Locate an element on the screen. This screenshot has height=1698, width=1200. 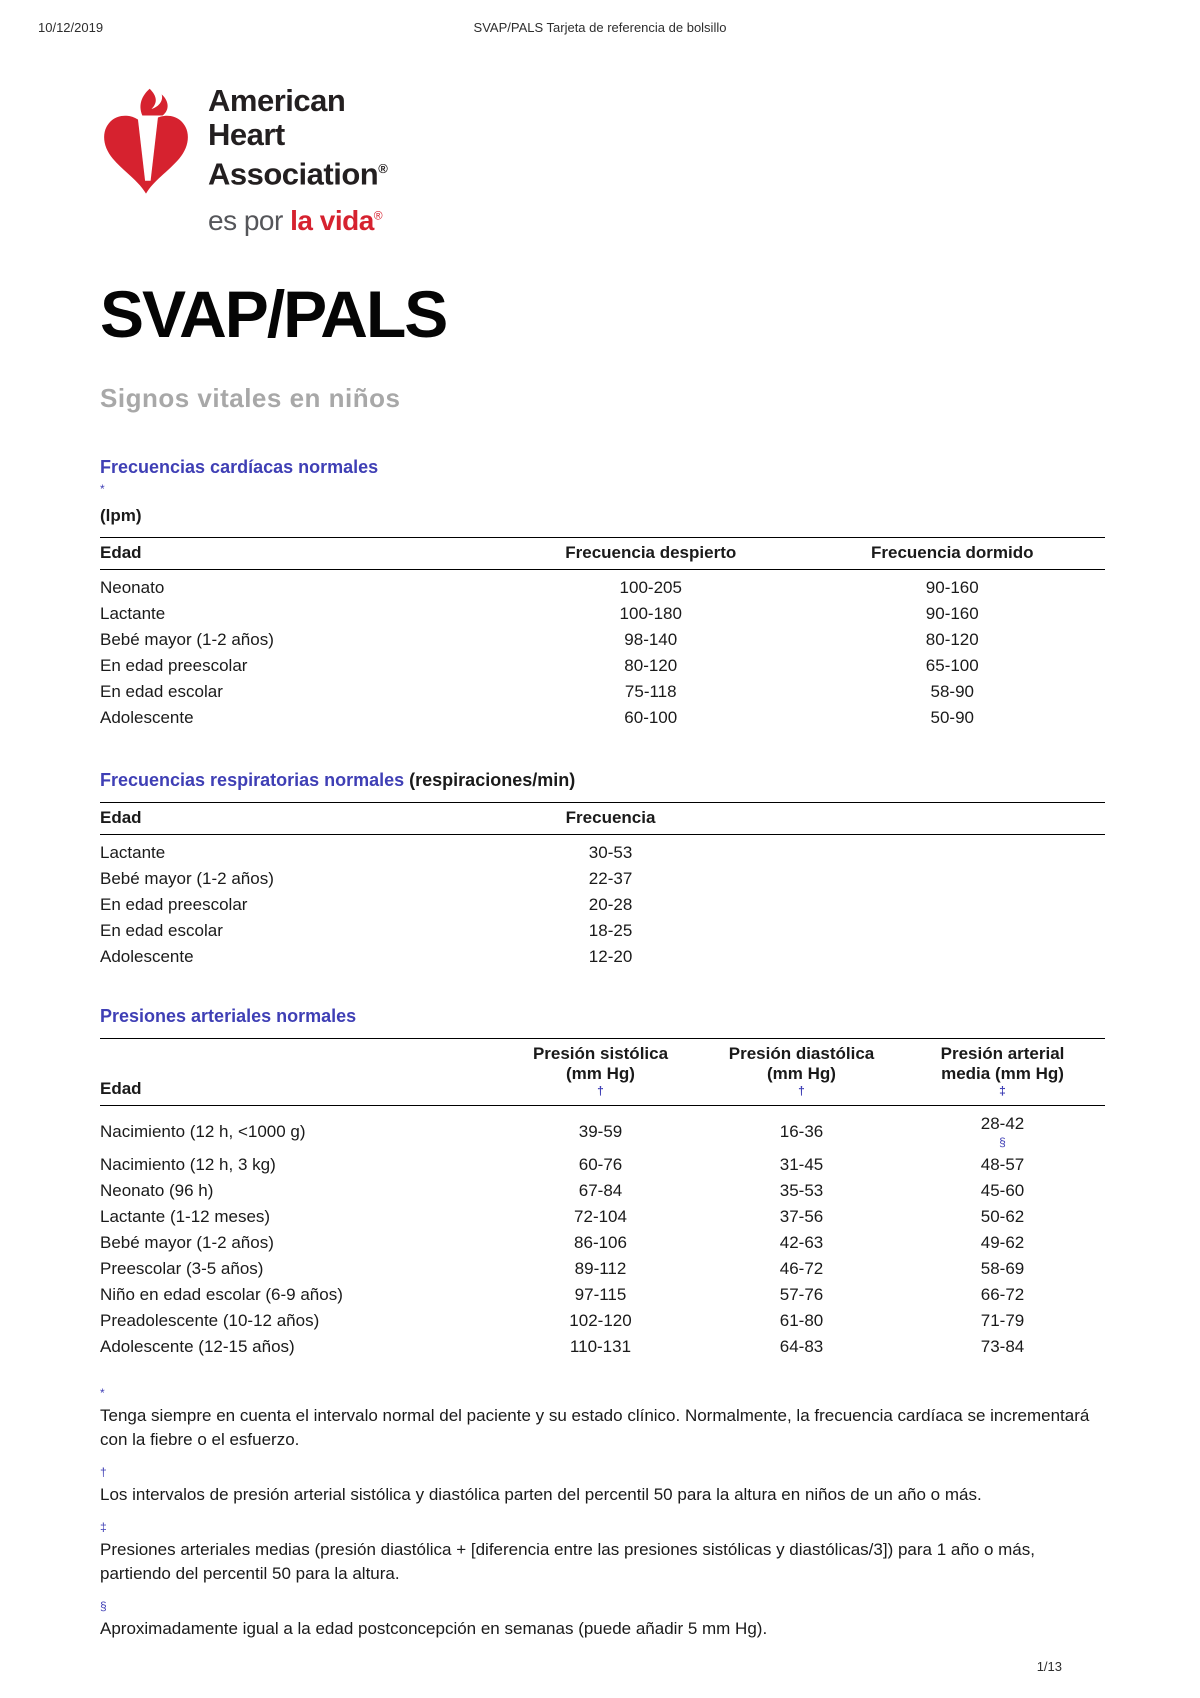
table-cell: 57-76 is located at coordinates (803, 1295).